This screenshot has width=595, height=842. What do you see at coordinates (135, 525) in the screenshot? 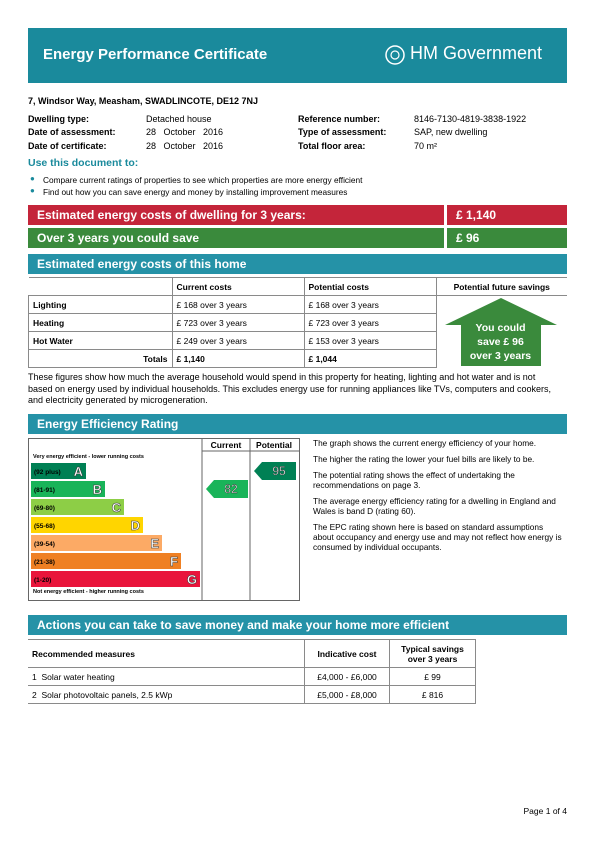
I see `band-letter: D` at bounding box center [135, 525].